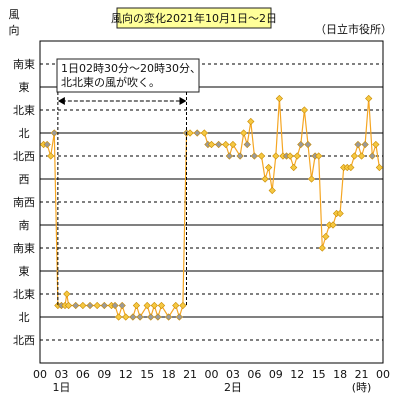  Describe the element at coordinates (276, 374) in the screenshot. I see `x-tick-label-11: 09` at that location.